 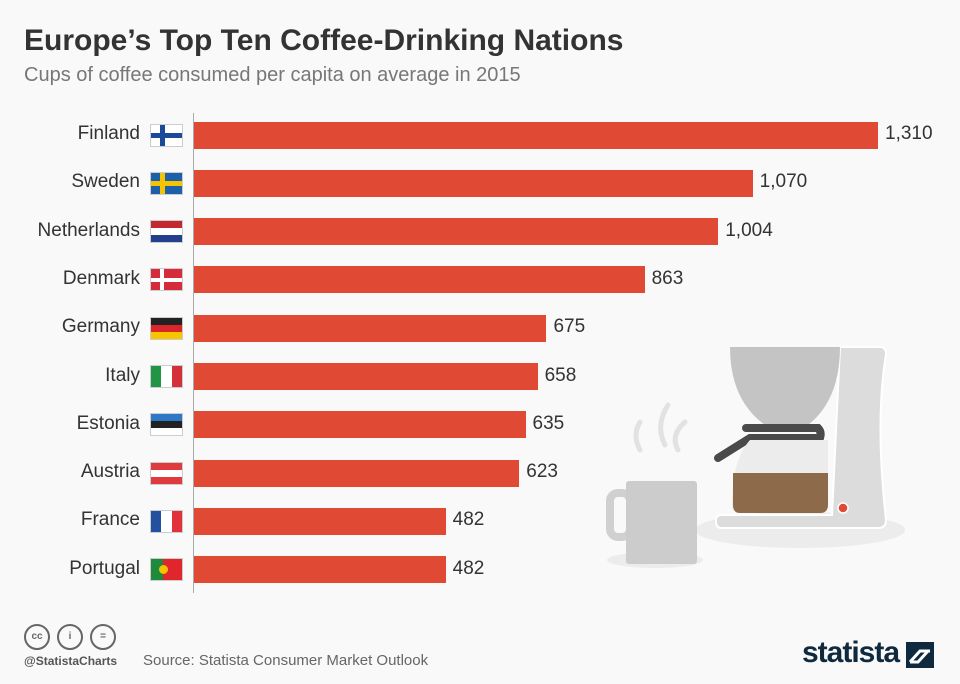 What do you see at coordinates (370, 328) in the screenshot?
I see `bar-germany` at bounding box center [370, 328].